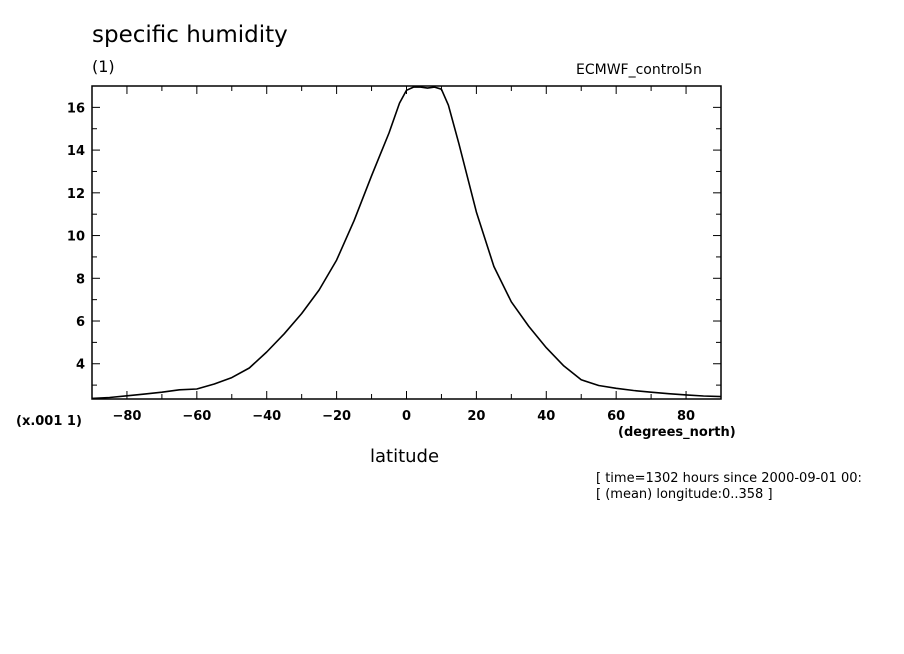  Describe the element at coordinates (406, 416) in the screenshot. I see `x-tick-label: 0` at that location.